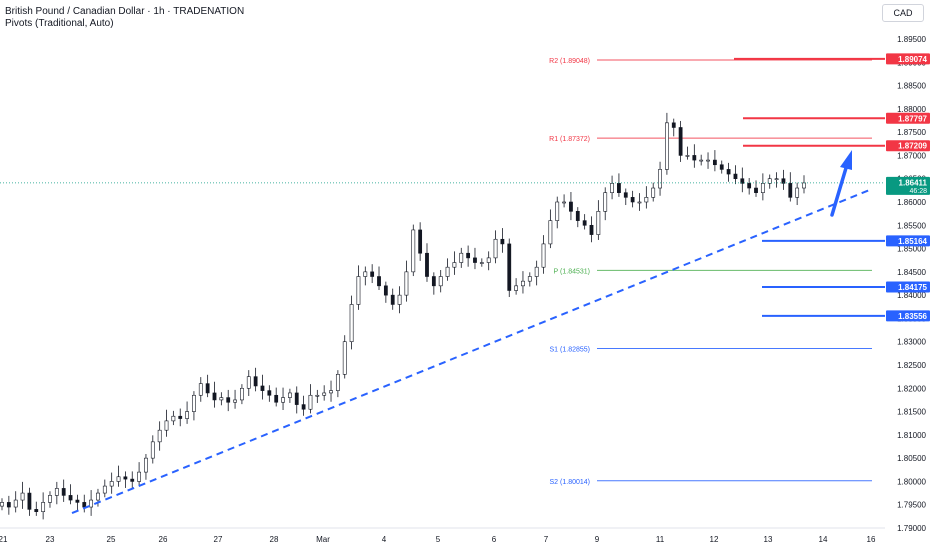 The height and width of the screenshot is (555, 932). I want to click on resistance-tag: 1.89074, so click(912, 59).